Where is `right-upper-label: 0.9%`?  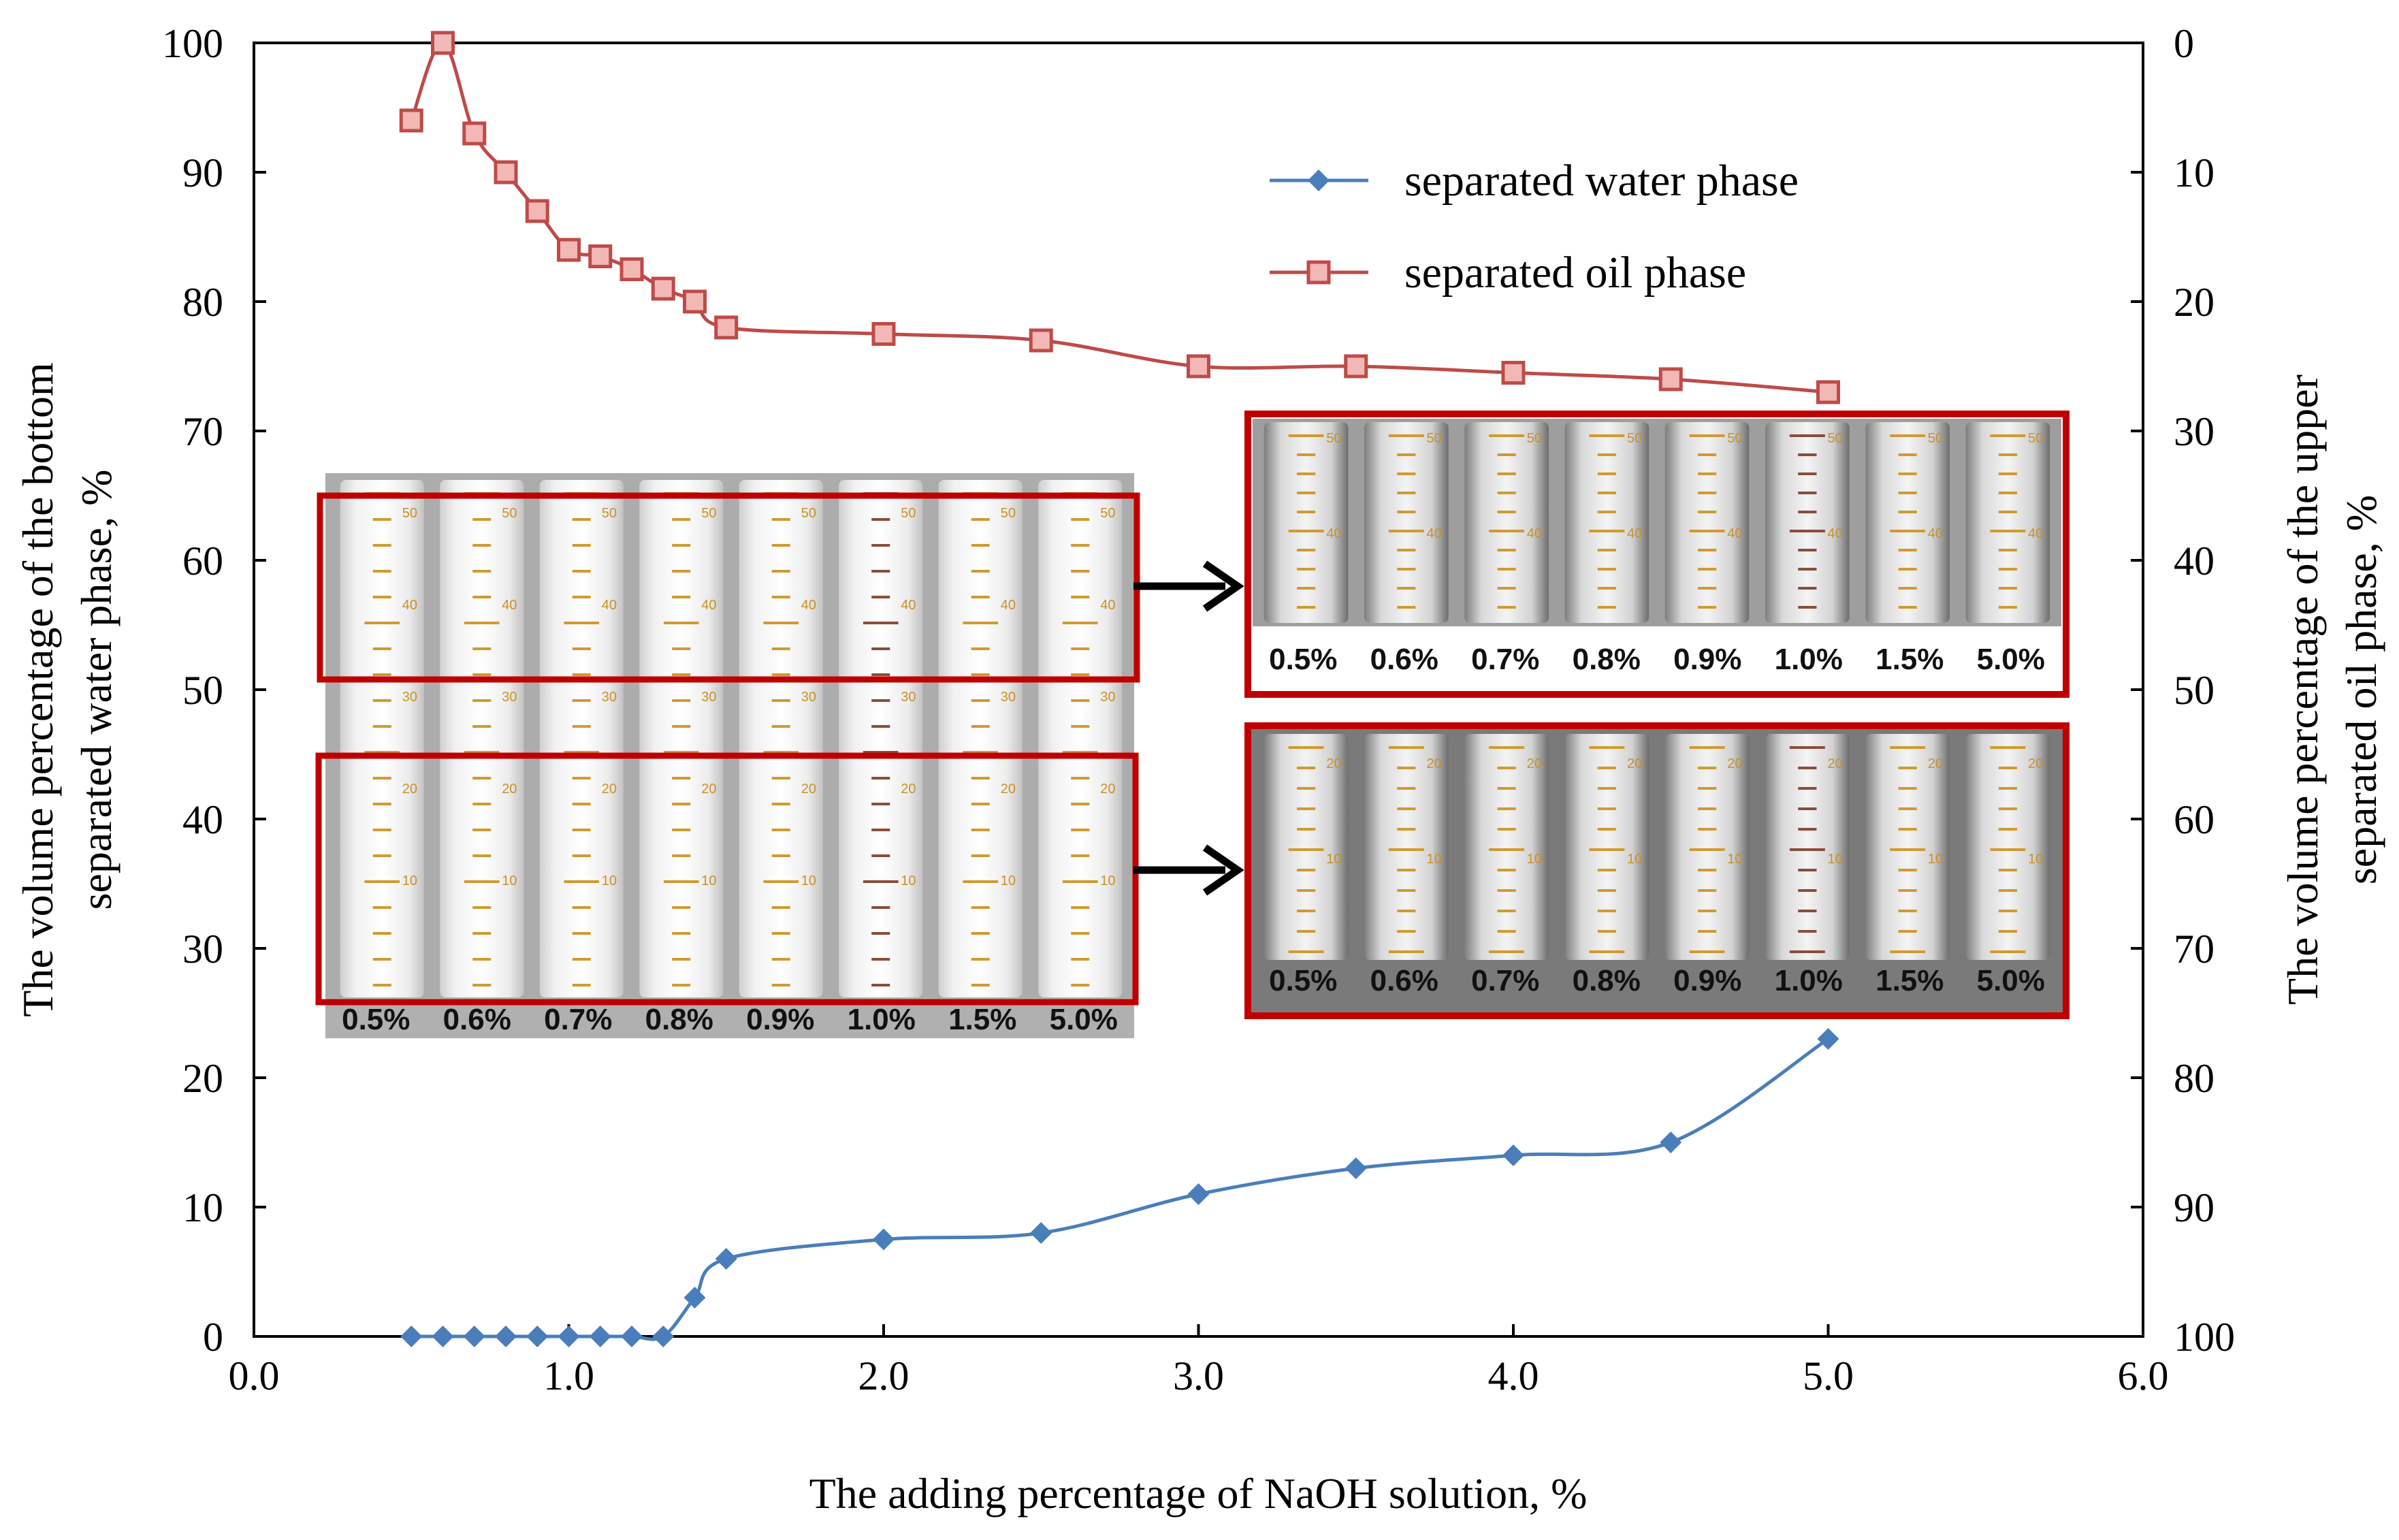
right-upper-label: 0.9% is located at coordinates (1707, 659).